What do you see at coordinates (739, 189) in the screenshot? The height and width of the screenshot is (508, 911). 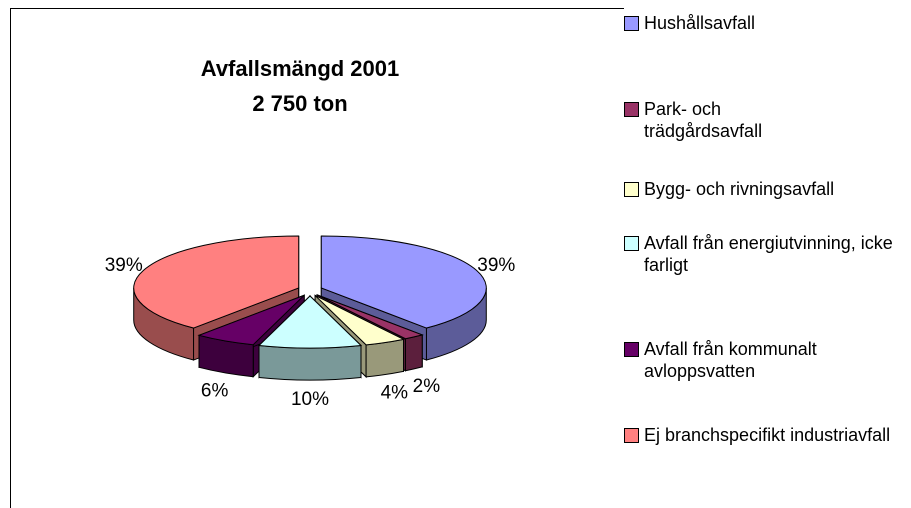 I see `legend-label: Bygg- och rivningsavfall` at bounding box center [739, 189].